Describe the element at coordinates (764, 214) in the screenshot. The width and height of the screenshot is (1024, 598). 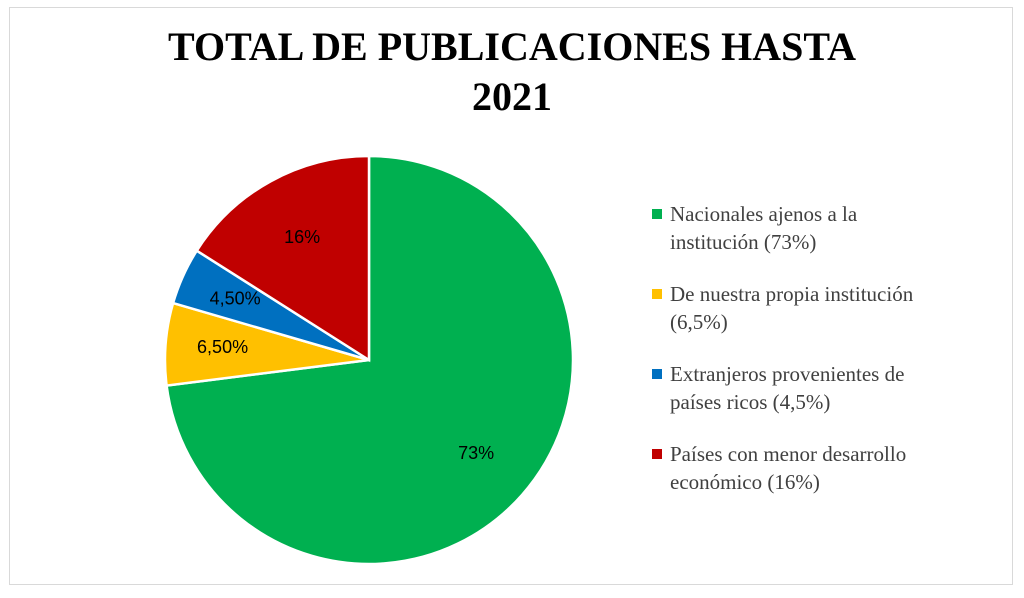
I see `legend-label-line: Nacionales ajenos a la` at that location.